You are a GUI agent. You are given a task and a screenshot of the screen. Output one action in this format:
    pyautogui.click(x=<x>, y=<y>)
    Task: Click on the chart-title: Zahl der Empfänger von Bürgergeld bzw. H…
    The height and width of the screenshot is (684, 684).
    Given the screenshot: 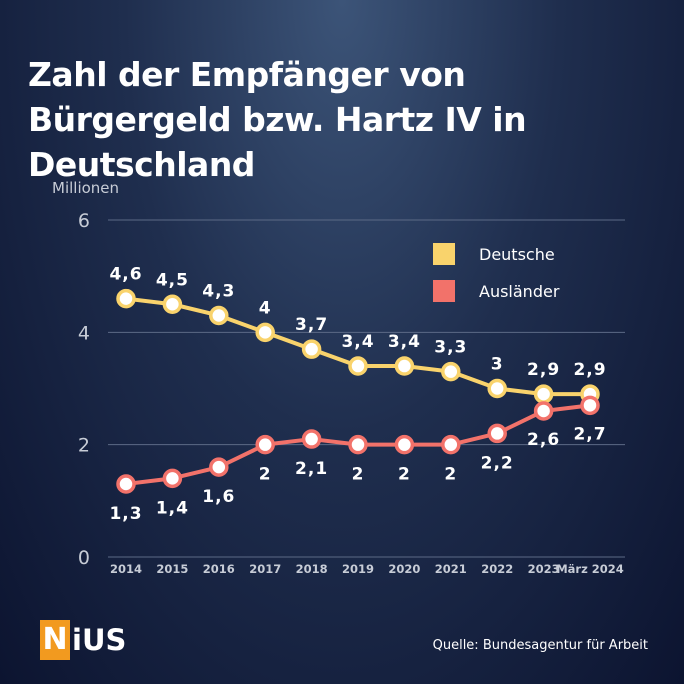 What is the action you would take?
    pyautogui.click(x=277, y=119)
    